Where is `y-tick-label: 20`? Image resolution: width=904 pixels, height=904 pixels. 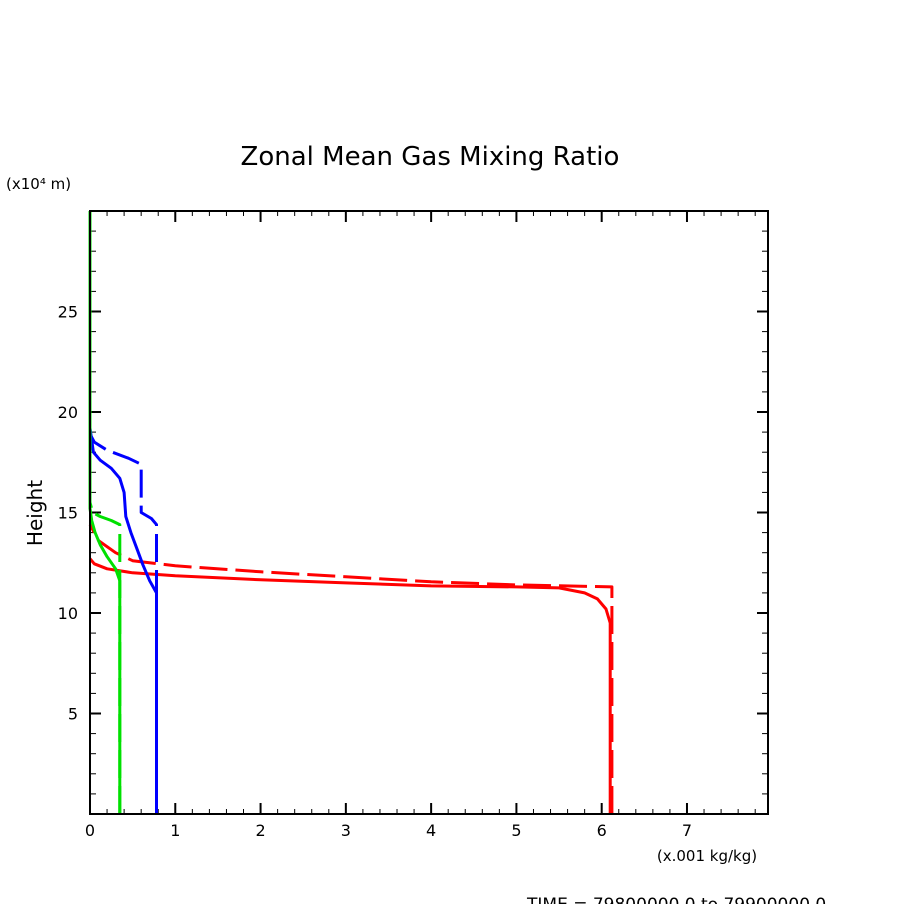 y-tick-label: 20 is located at coordinates (68, 412).